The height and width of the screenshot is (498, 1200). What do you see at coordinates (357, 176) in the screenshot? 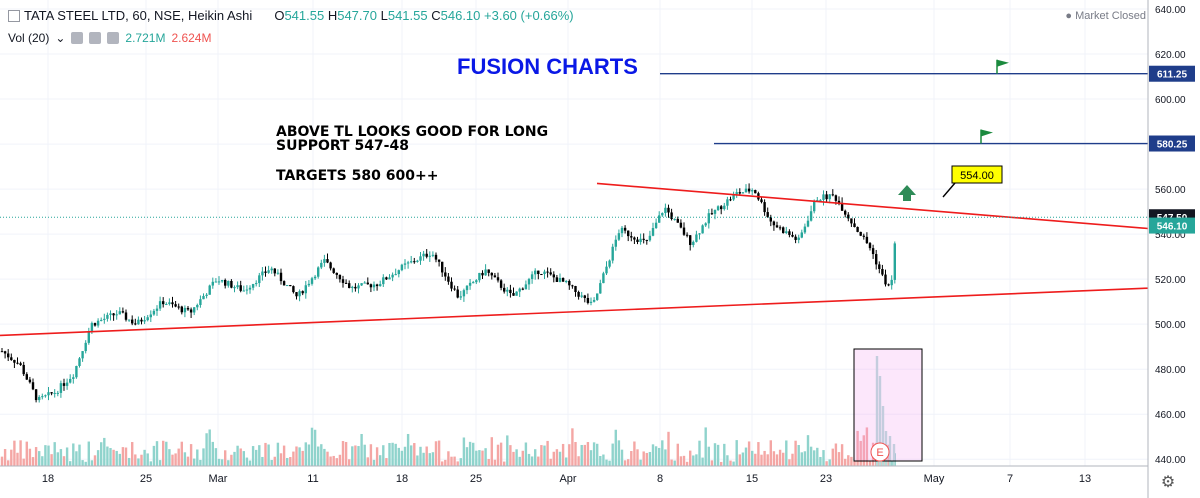
I see `note-line-3: TARGETS 580 600++` at bounding box center [357, 176].